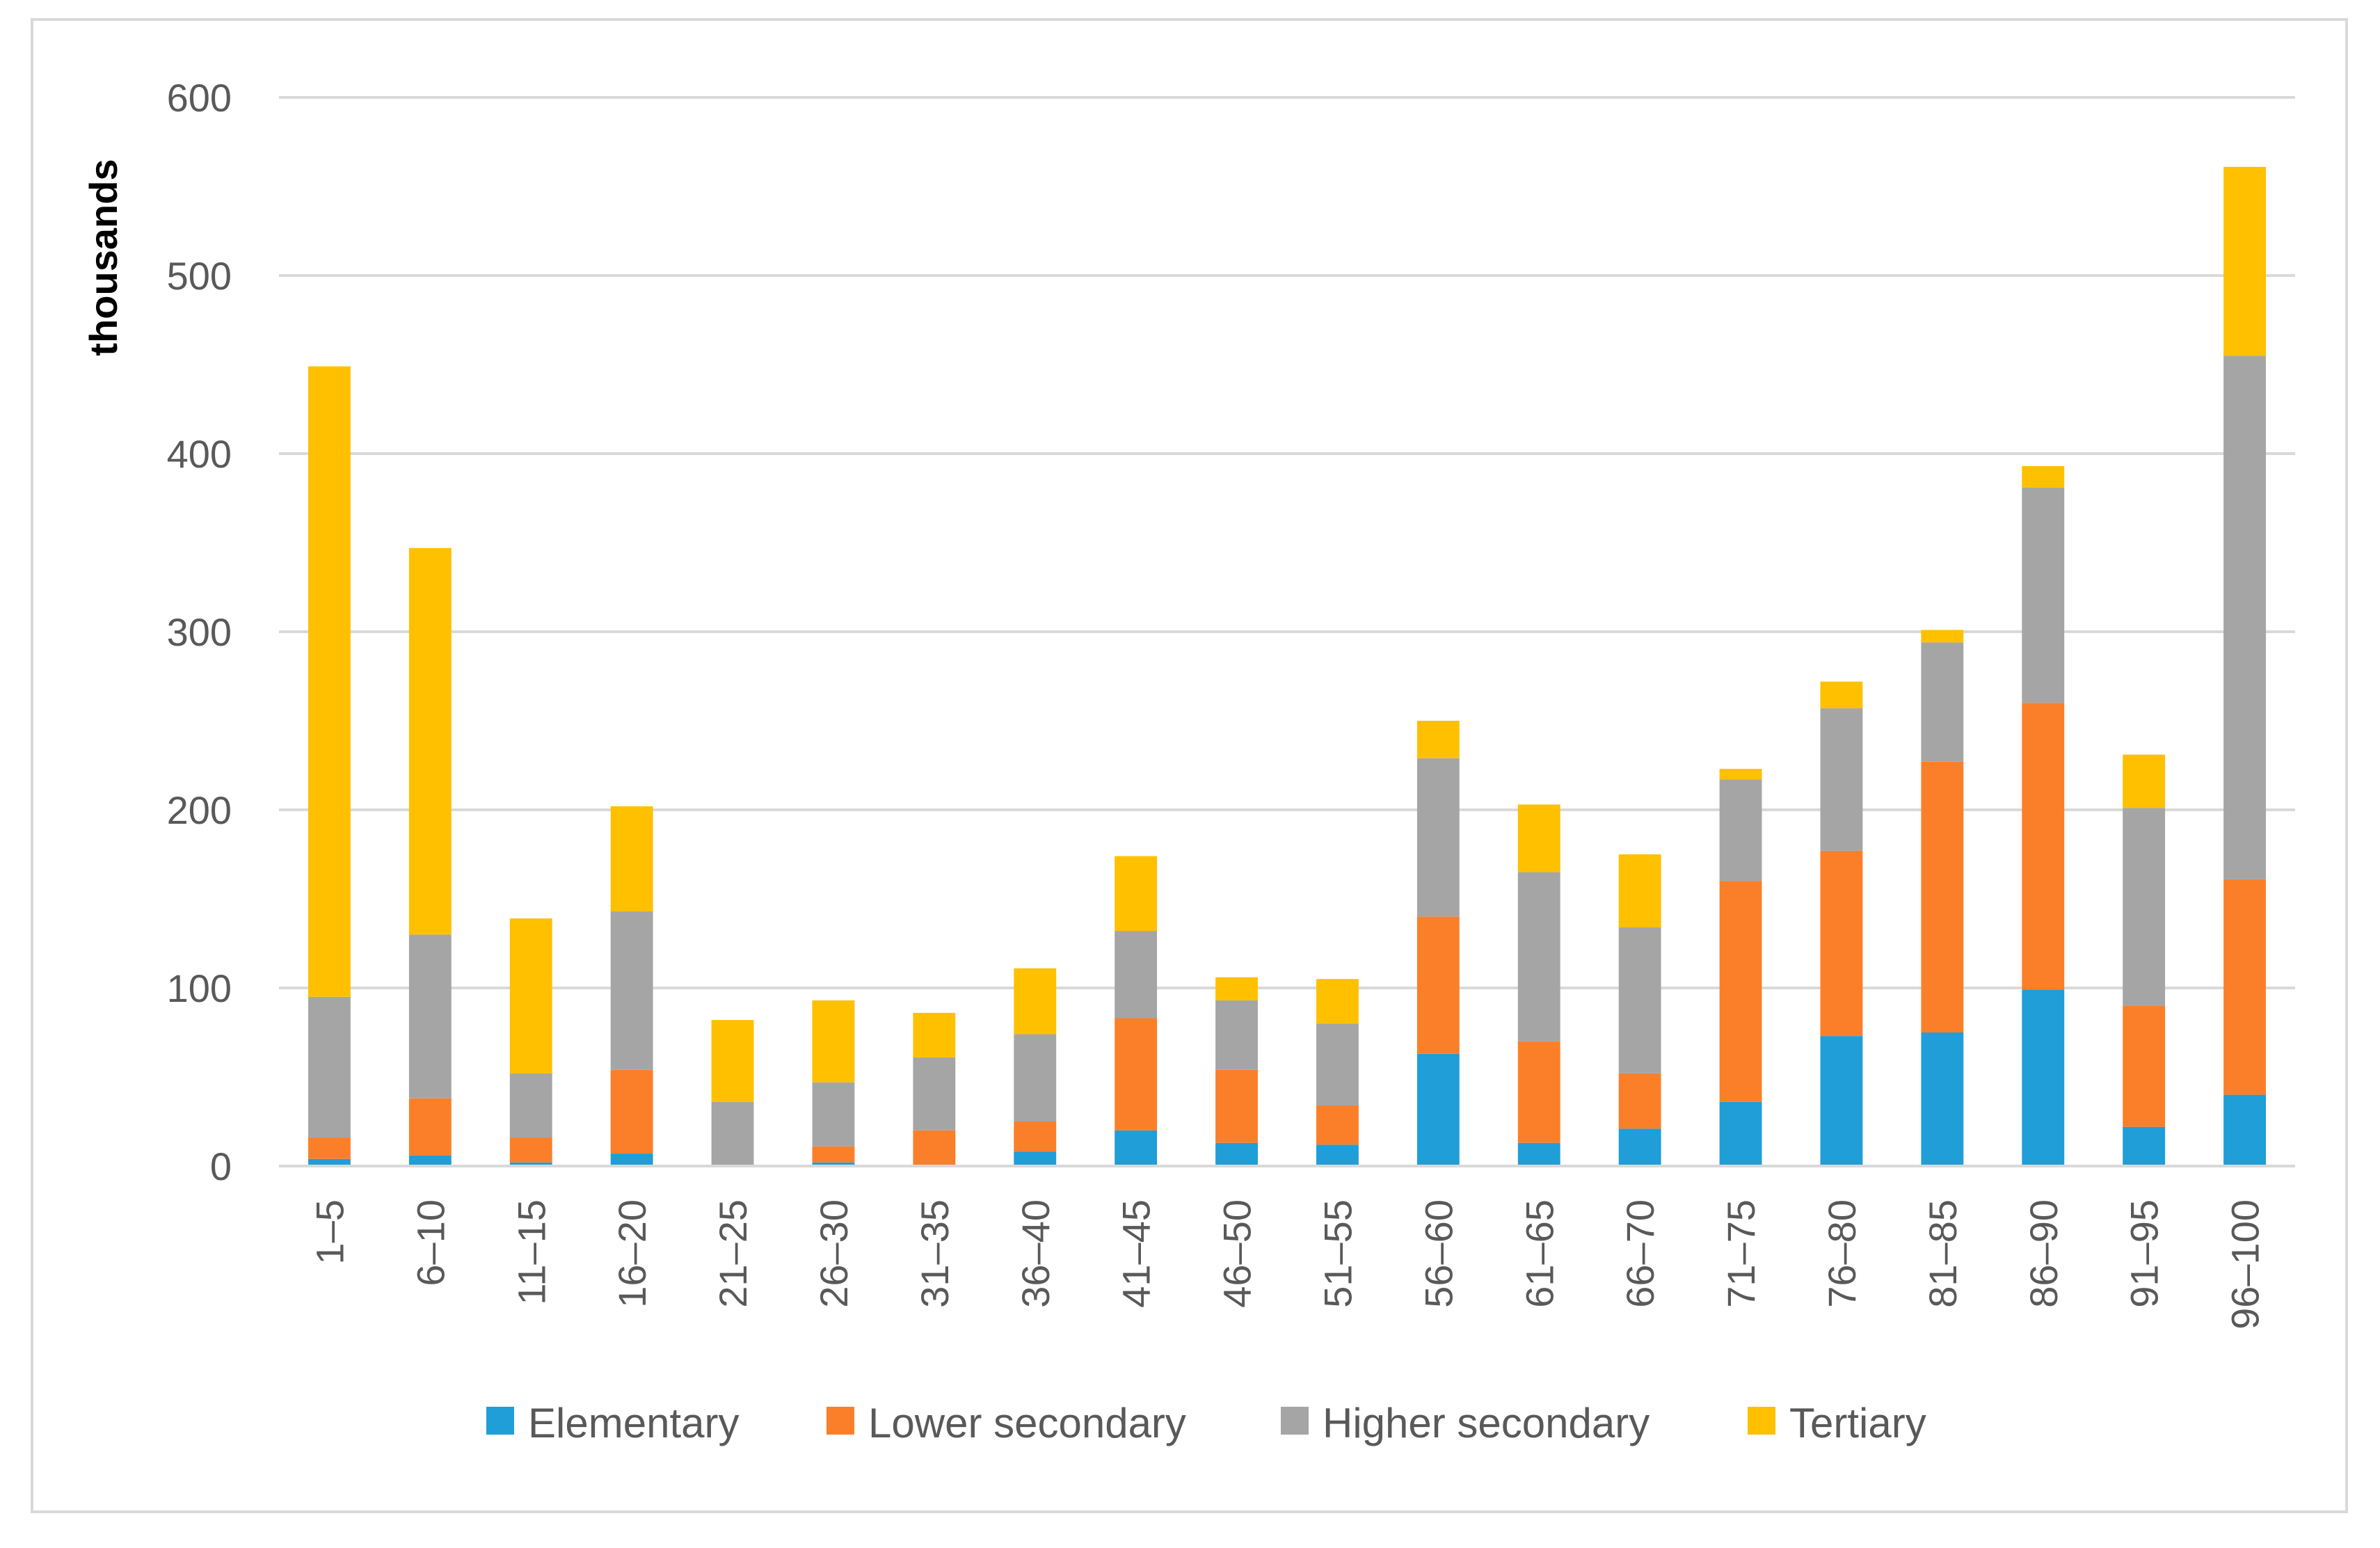 The width and height of the screenshot is (2380, 1548). What do you see at coordinates (1539, 1254) in the screenshot?
I see `x-tick-label: 61–65` at bounding box center [1539, 1254].